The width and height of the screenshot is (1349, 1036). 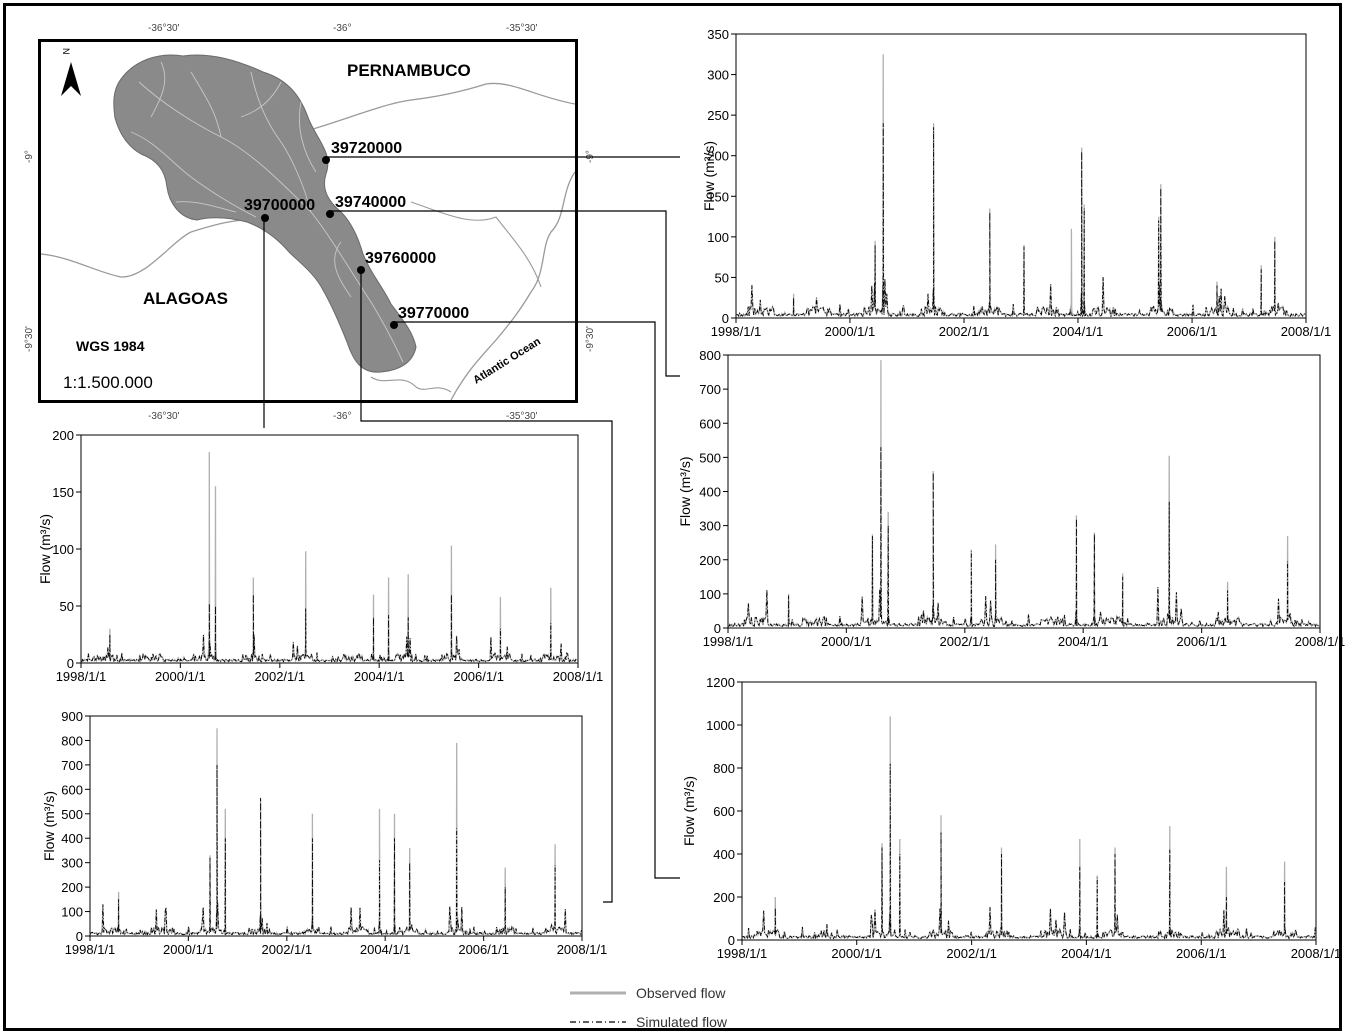 I want to click on y-tick-label: 900, so click(x=72, y=716).